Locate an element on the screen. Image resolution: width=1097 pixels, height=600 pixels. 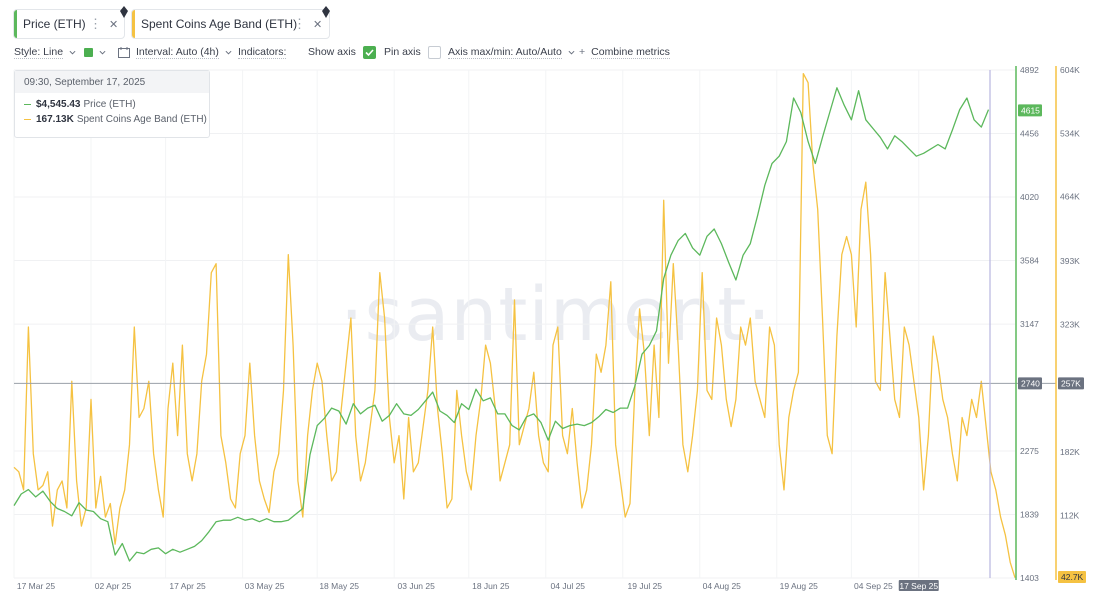
show-axis-label: Show axis is located at coordinates (332, 52).